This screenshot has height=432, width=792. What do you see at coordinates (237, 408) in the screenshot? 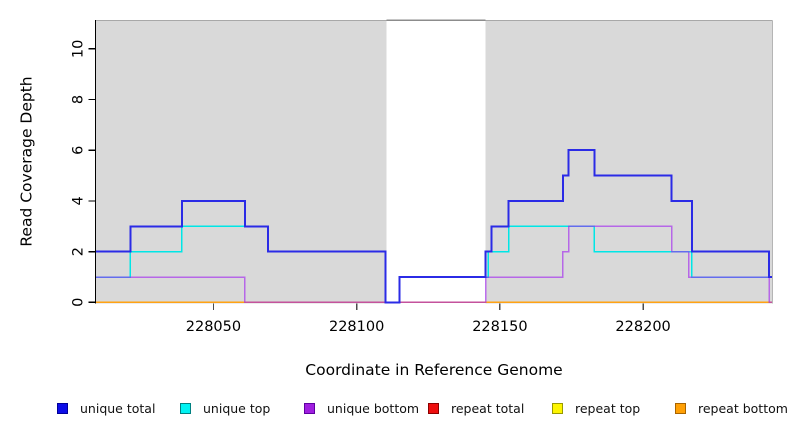
I see `legend-label: unique top` at bounding box center [237, 408].